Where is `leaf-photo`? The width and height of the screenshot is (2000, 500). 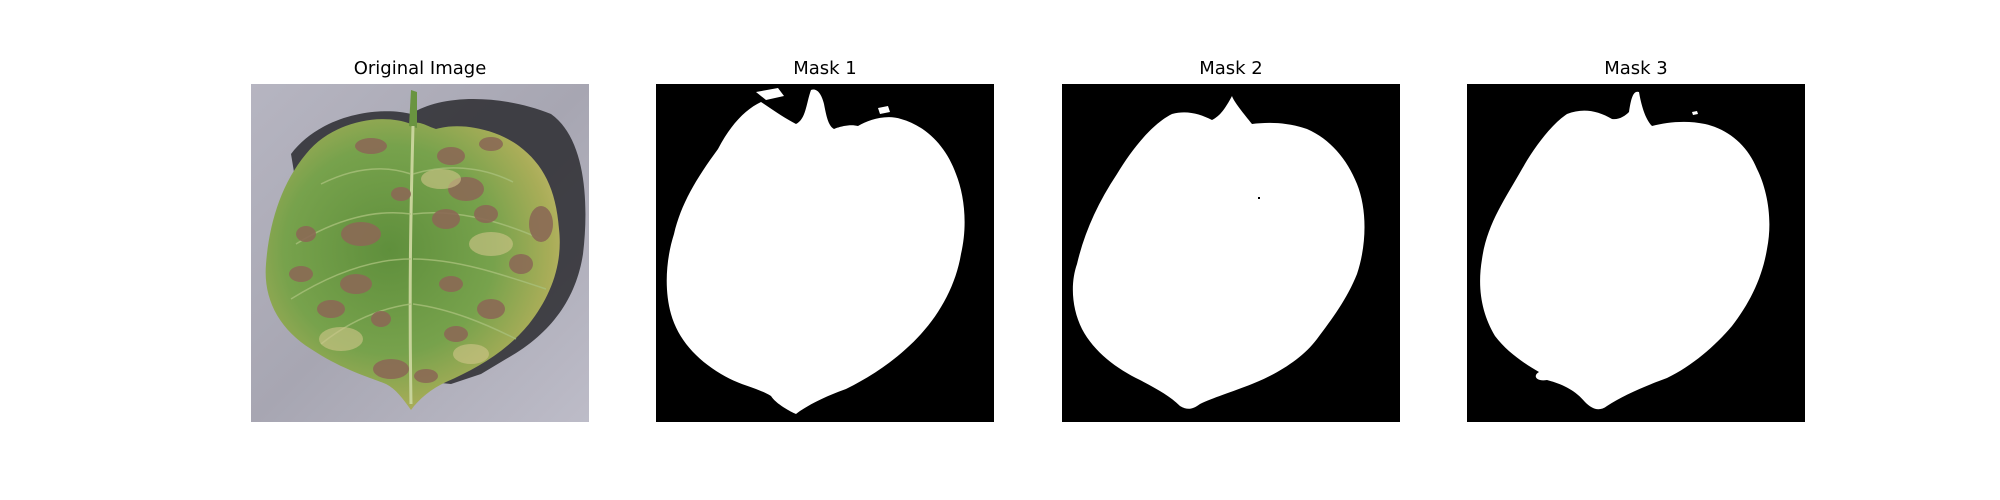
leaf-photo is located at coordinates (420, 253).